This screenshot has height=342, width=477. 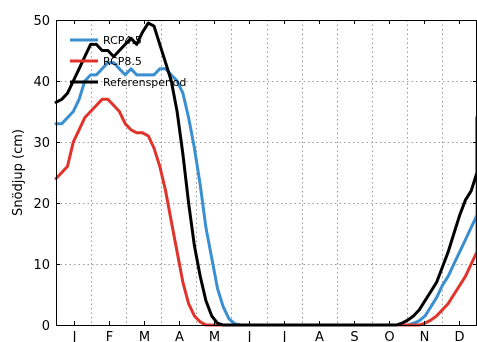 What do you see at coordinates (41, 21) in the screenshot?
I see `y-tick-label: 50` at bounding box center [41, 21].